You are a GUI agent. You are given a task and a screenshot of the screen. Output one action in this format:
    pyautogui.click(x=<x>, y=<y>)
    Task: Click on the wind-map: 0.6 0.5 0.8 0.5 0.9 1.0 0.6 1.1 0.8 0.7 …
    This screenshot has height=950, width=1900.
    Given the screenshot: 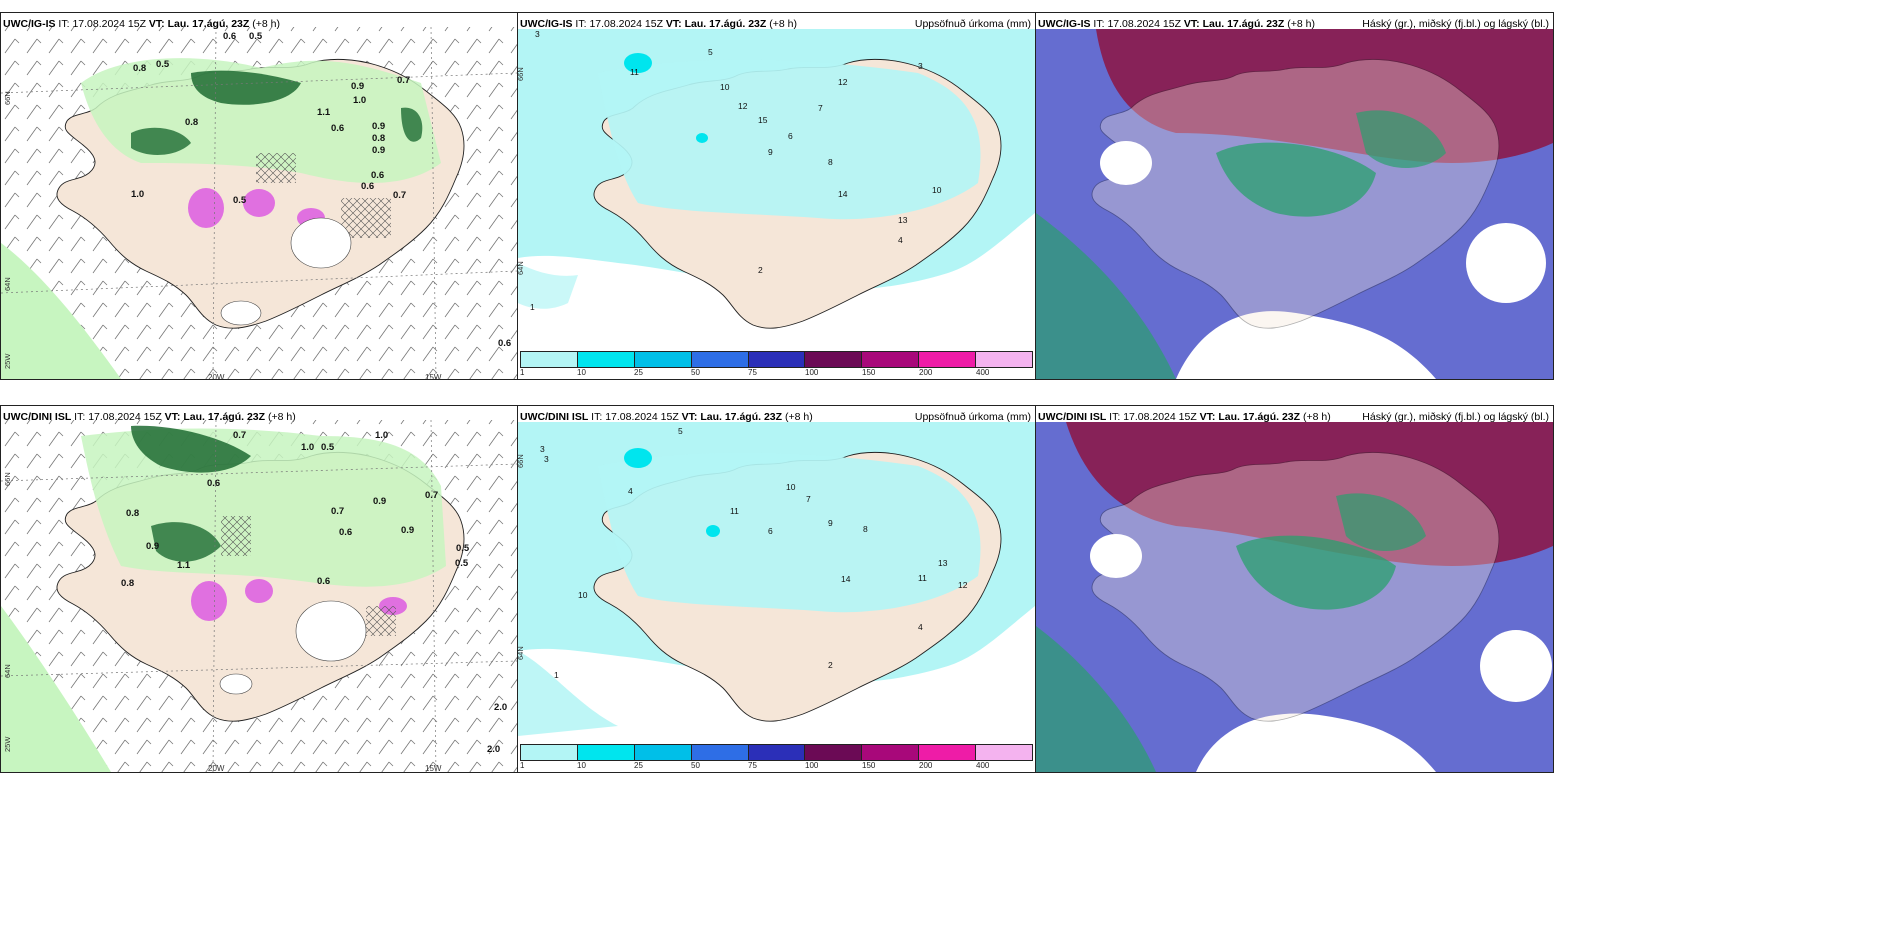 What is the action you would take?
    pyautogui.click(x=259, y=202)
    